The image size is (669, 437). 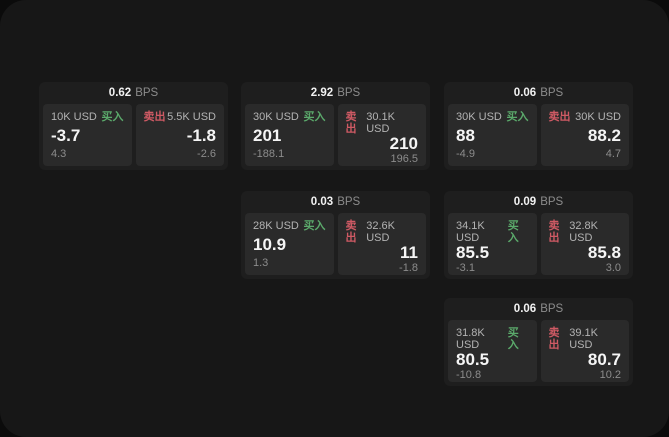 What do you see at coordinates (604, 359) in the screenshot?
I see `sell-price: 80.7` at bounding box center [604, 359].